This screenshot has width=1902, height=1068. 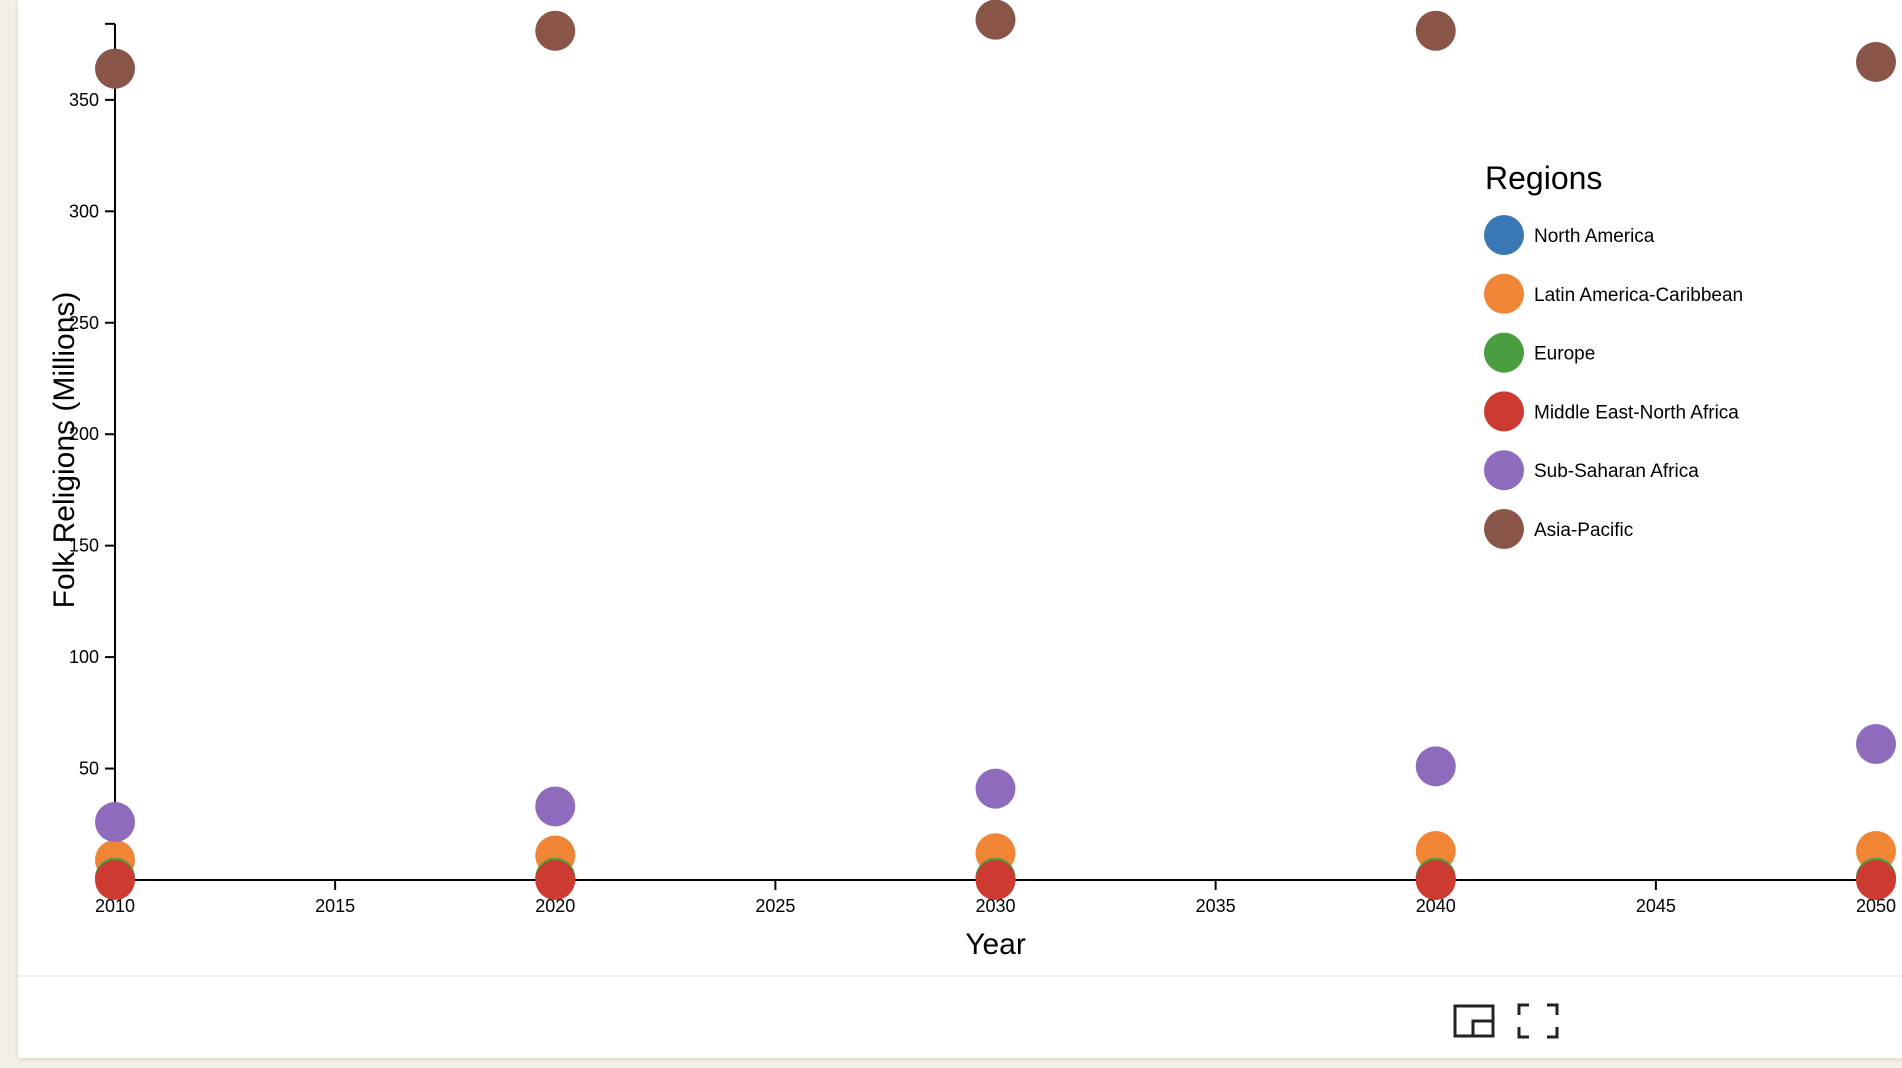 I want to click on legend-label: Middle East-North Africa, so click(x=1636, y=412).